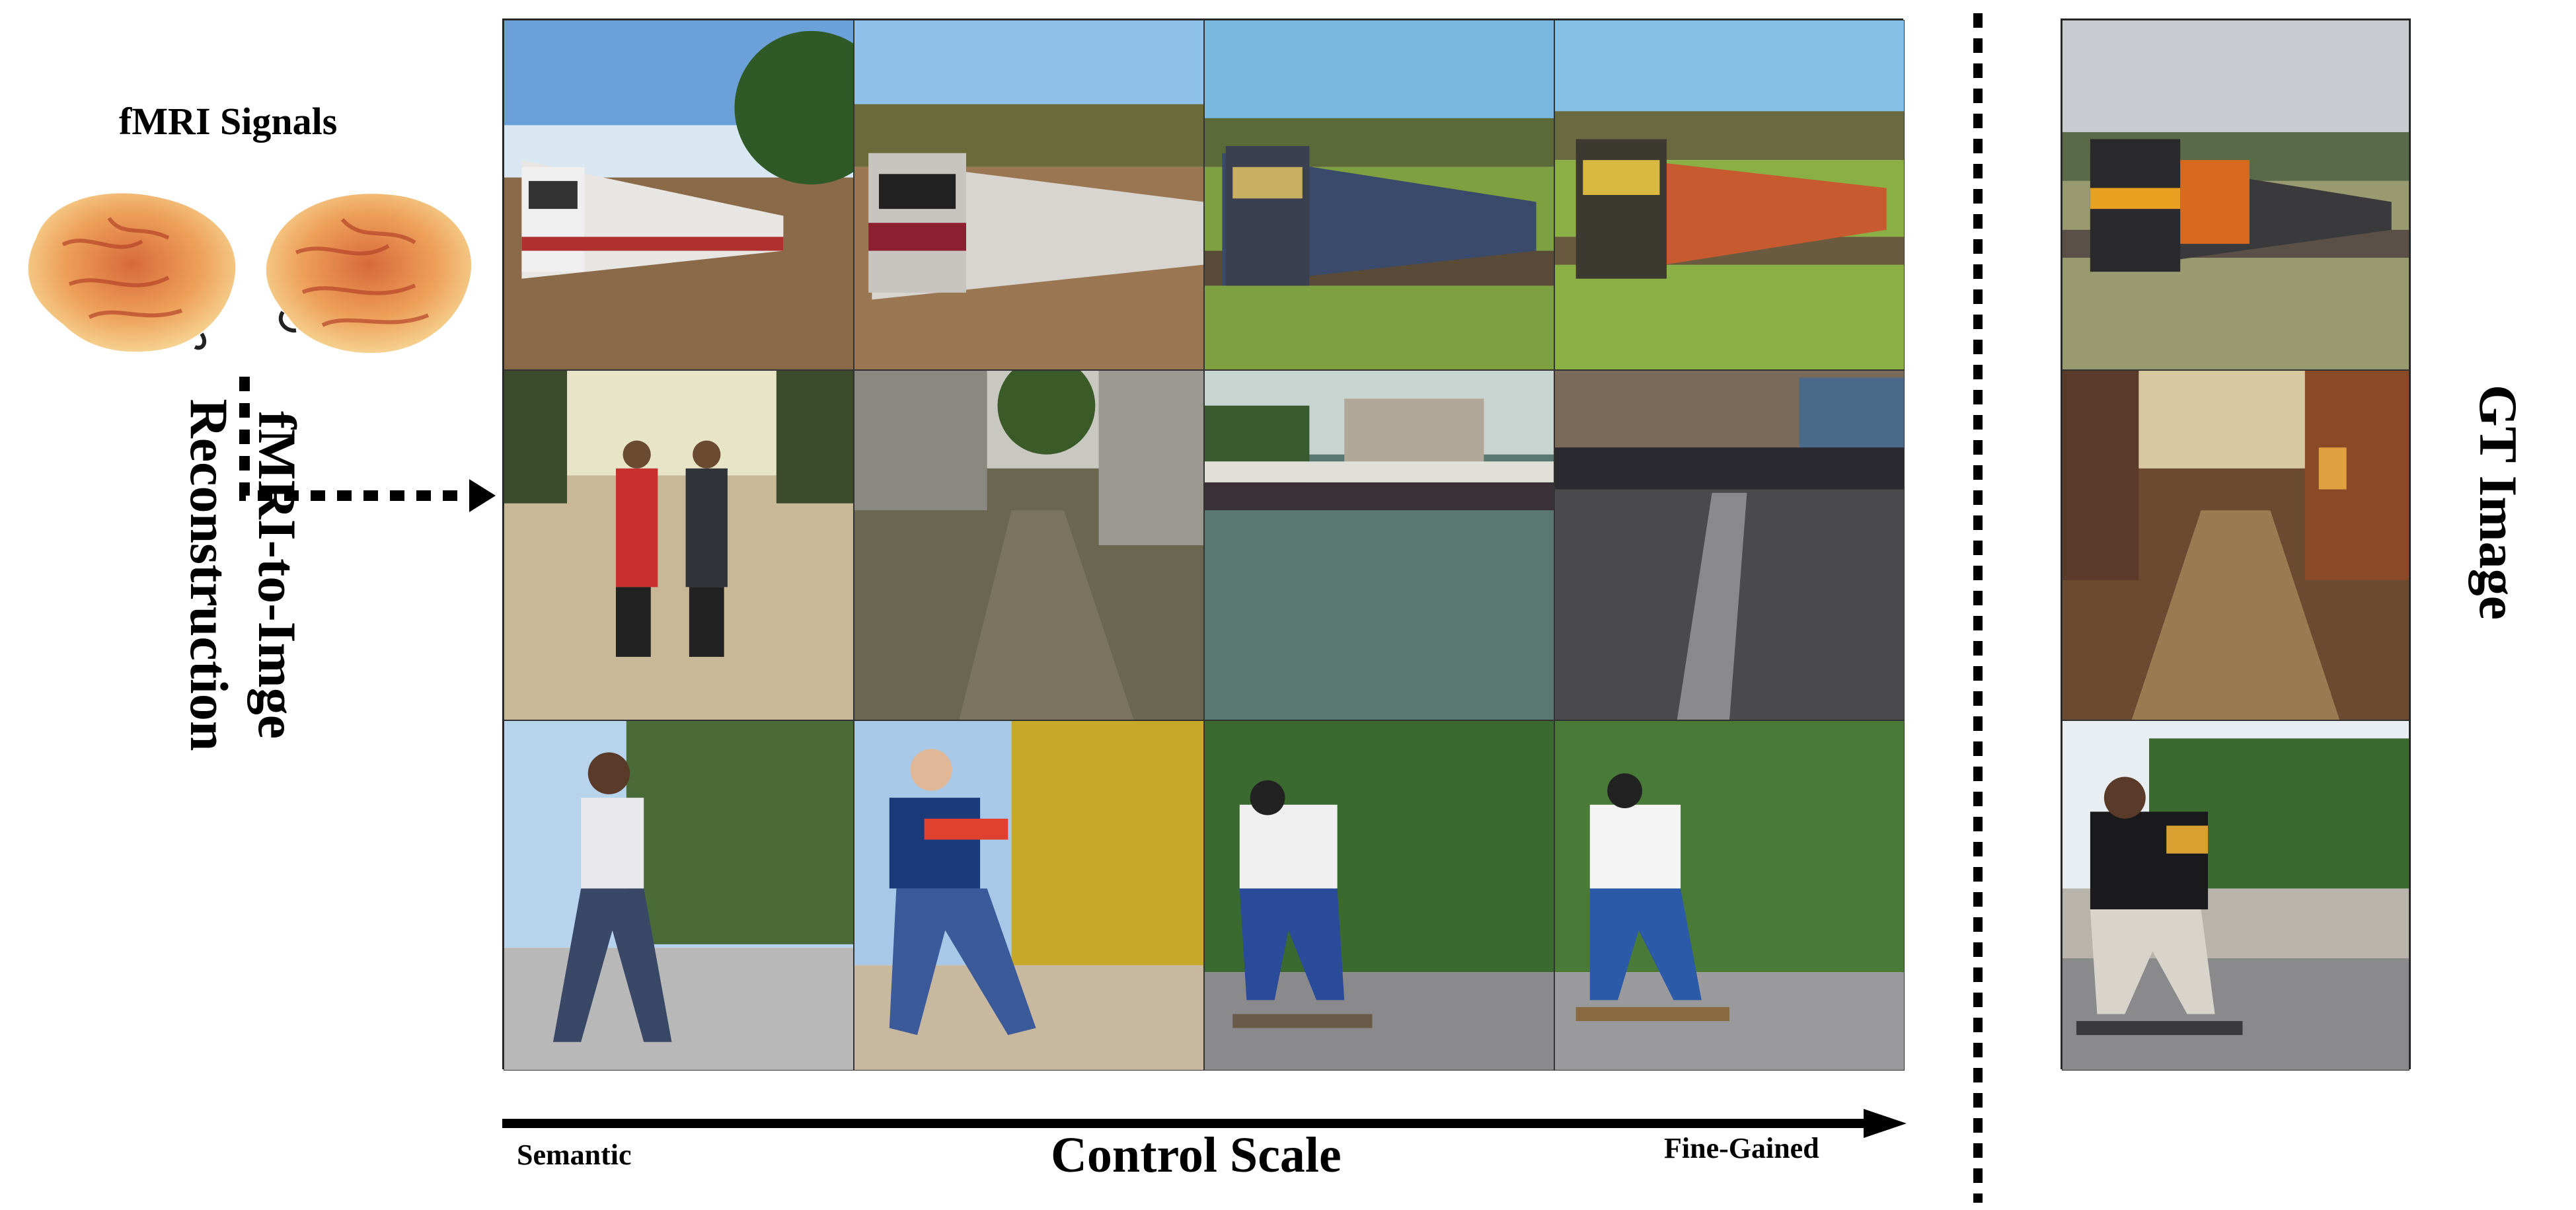  What do you see at coordinates (1204, 1123) in the screenshot?
I see `control-scale-arrow` at bounding box center [1204, 1123].